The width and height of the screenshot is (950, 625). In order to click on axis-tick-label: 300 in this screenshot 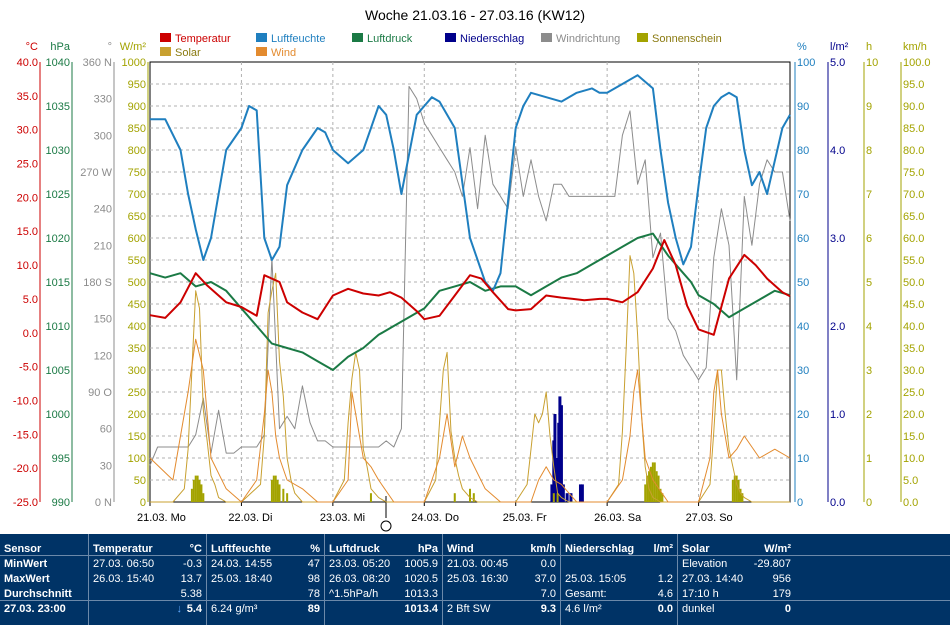, I will do `click(103, 136)`.